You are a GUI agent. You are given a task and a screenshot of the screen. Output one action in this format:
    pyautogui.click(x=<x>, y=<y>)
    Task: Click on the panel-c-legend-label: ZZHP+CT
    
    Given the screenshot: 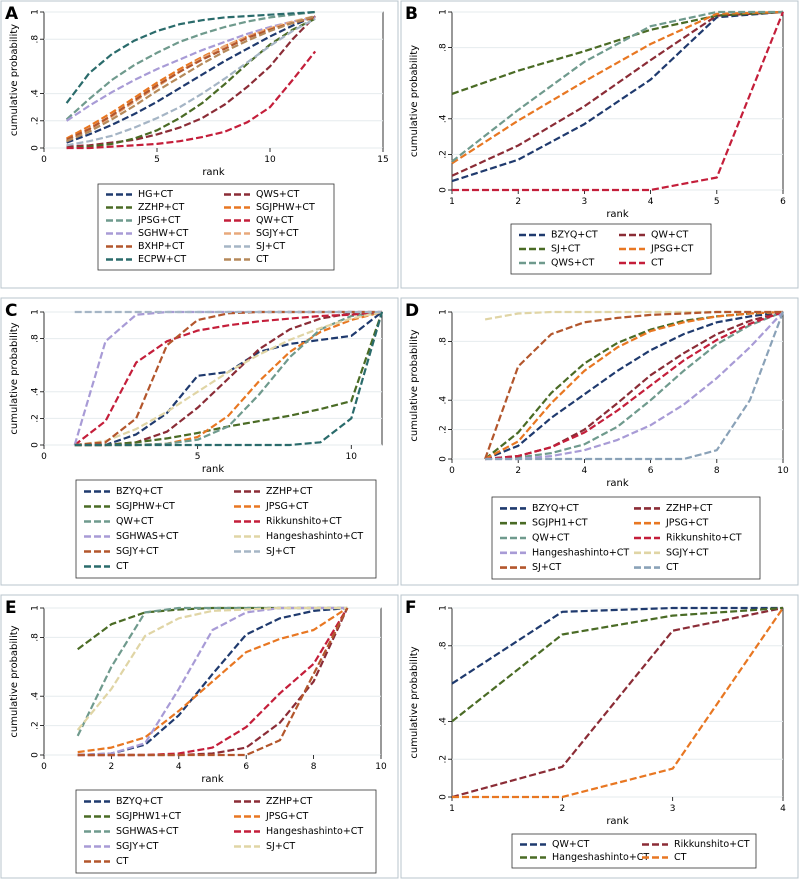 What is the action you would take?
    pyautogui.click(x=289, y=491)
    